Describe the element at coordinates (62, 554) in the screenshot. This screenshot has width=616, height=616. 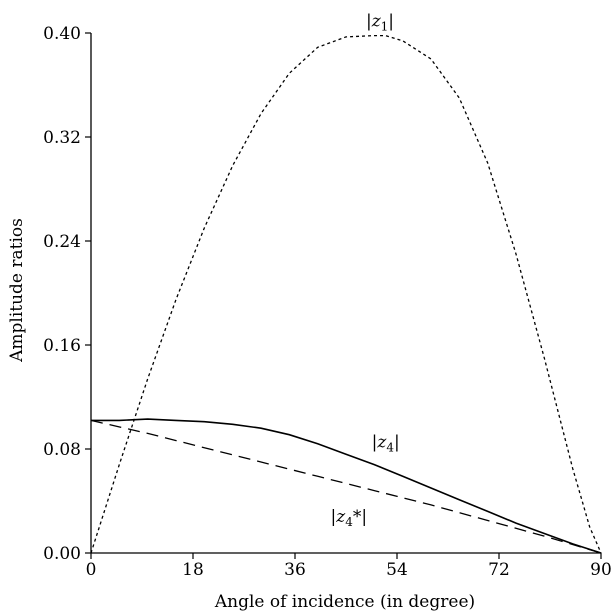
I see `y-tick-label: 0.00` at that location.